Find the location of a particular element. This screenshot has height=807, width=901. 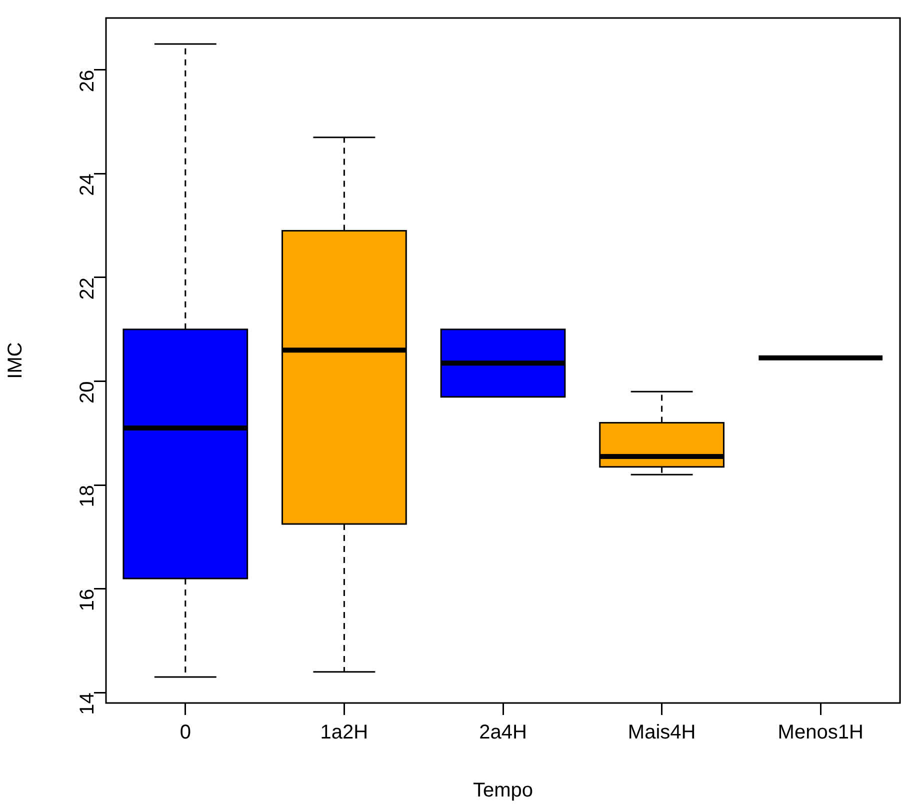

y-axis-title: IMC is located at coordinates (15, 360).